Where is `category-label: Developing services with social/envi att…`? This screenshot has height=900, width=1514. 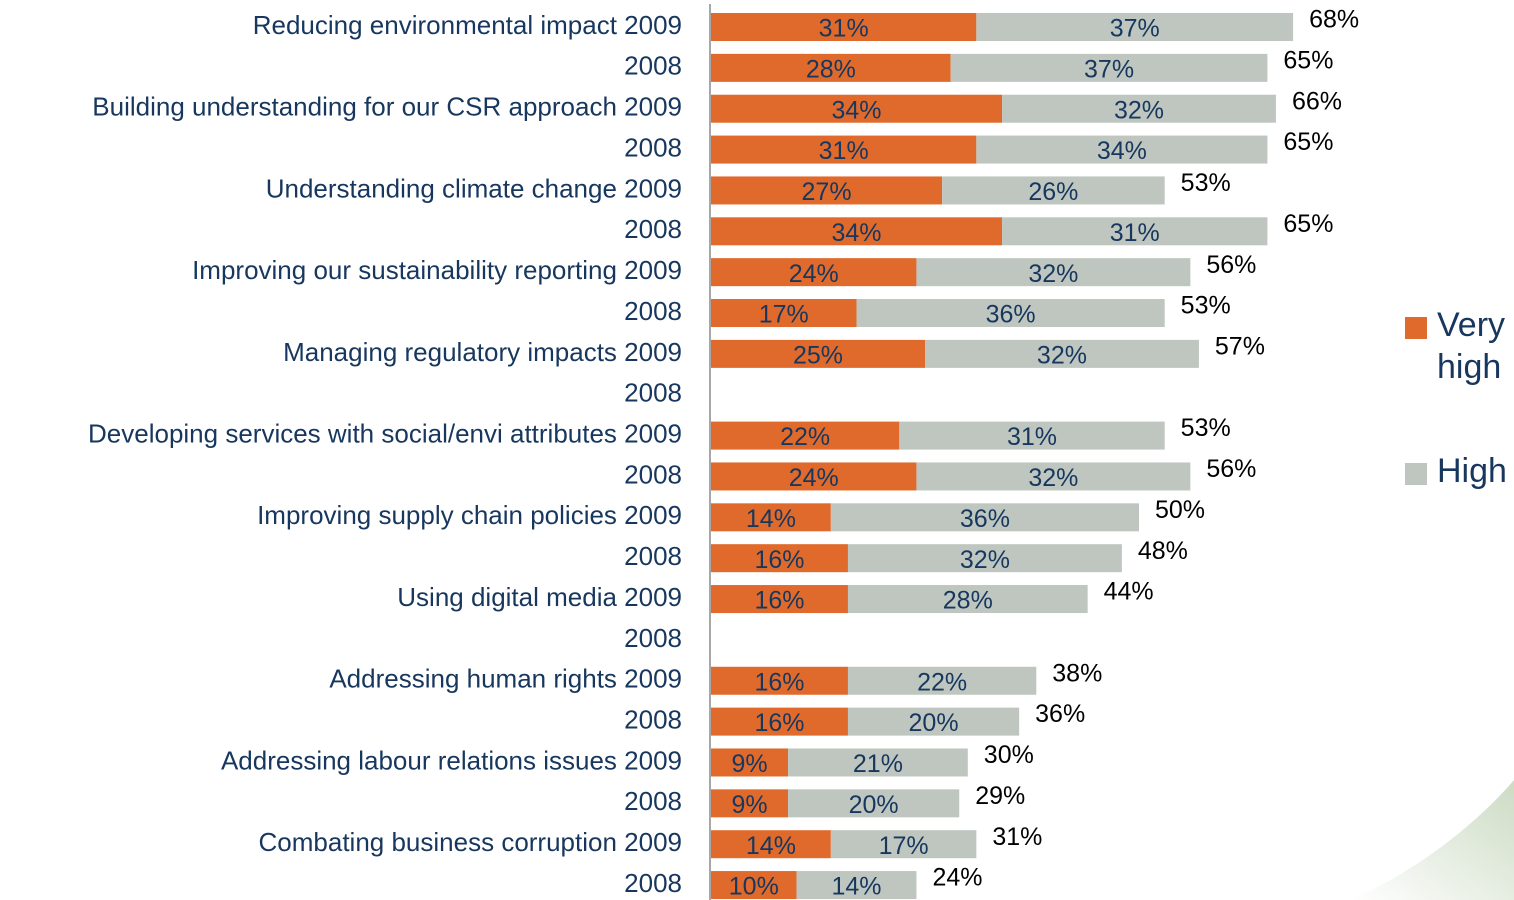
category-label: Developing services with social/envi att… is located at coordinates (385, 433).